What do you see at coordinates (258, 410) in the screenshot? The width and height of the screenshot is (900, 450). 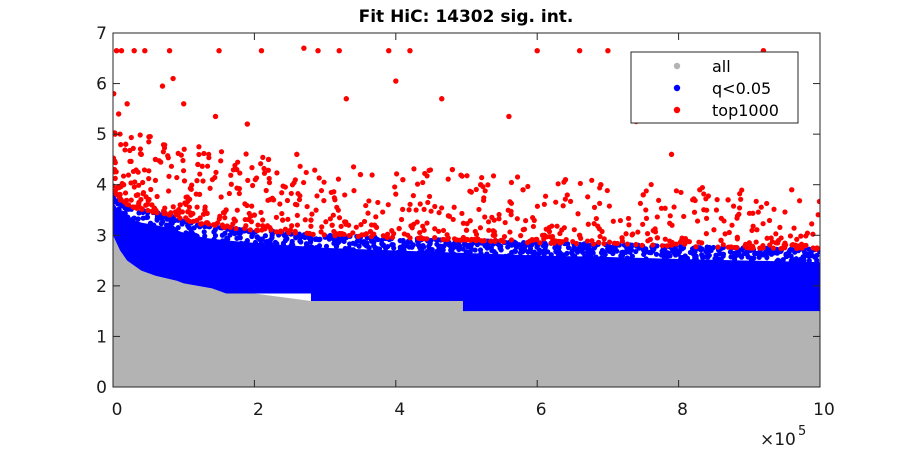 I see `x-tick-label: 2` at bounding box center [258, 410].